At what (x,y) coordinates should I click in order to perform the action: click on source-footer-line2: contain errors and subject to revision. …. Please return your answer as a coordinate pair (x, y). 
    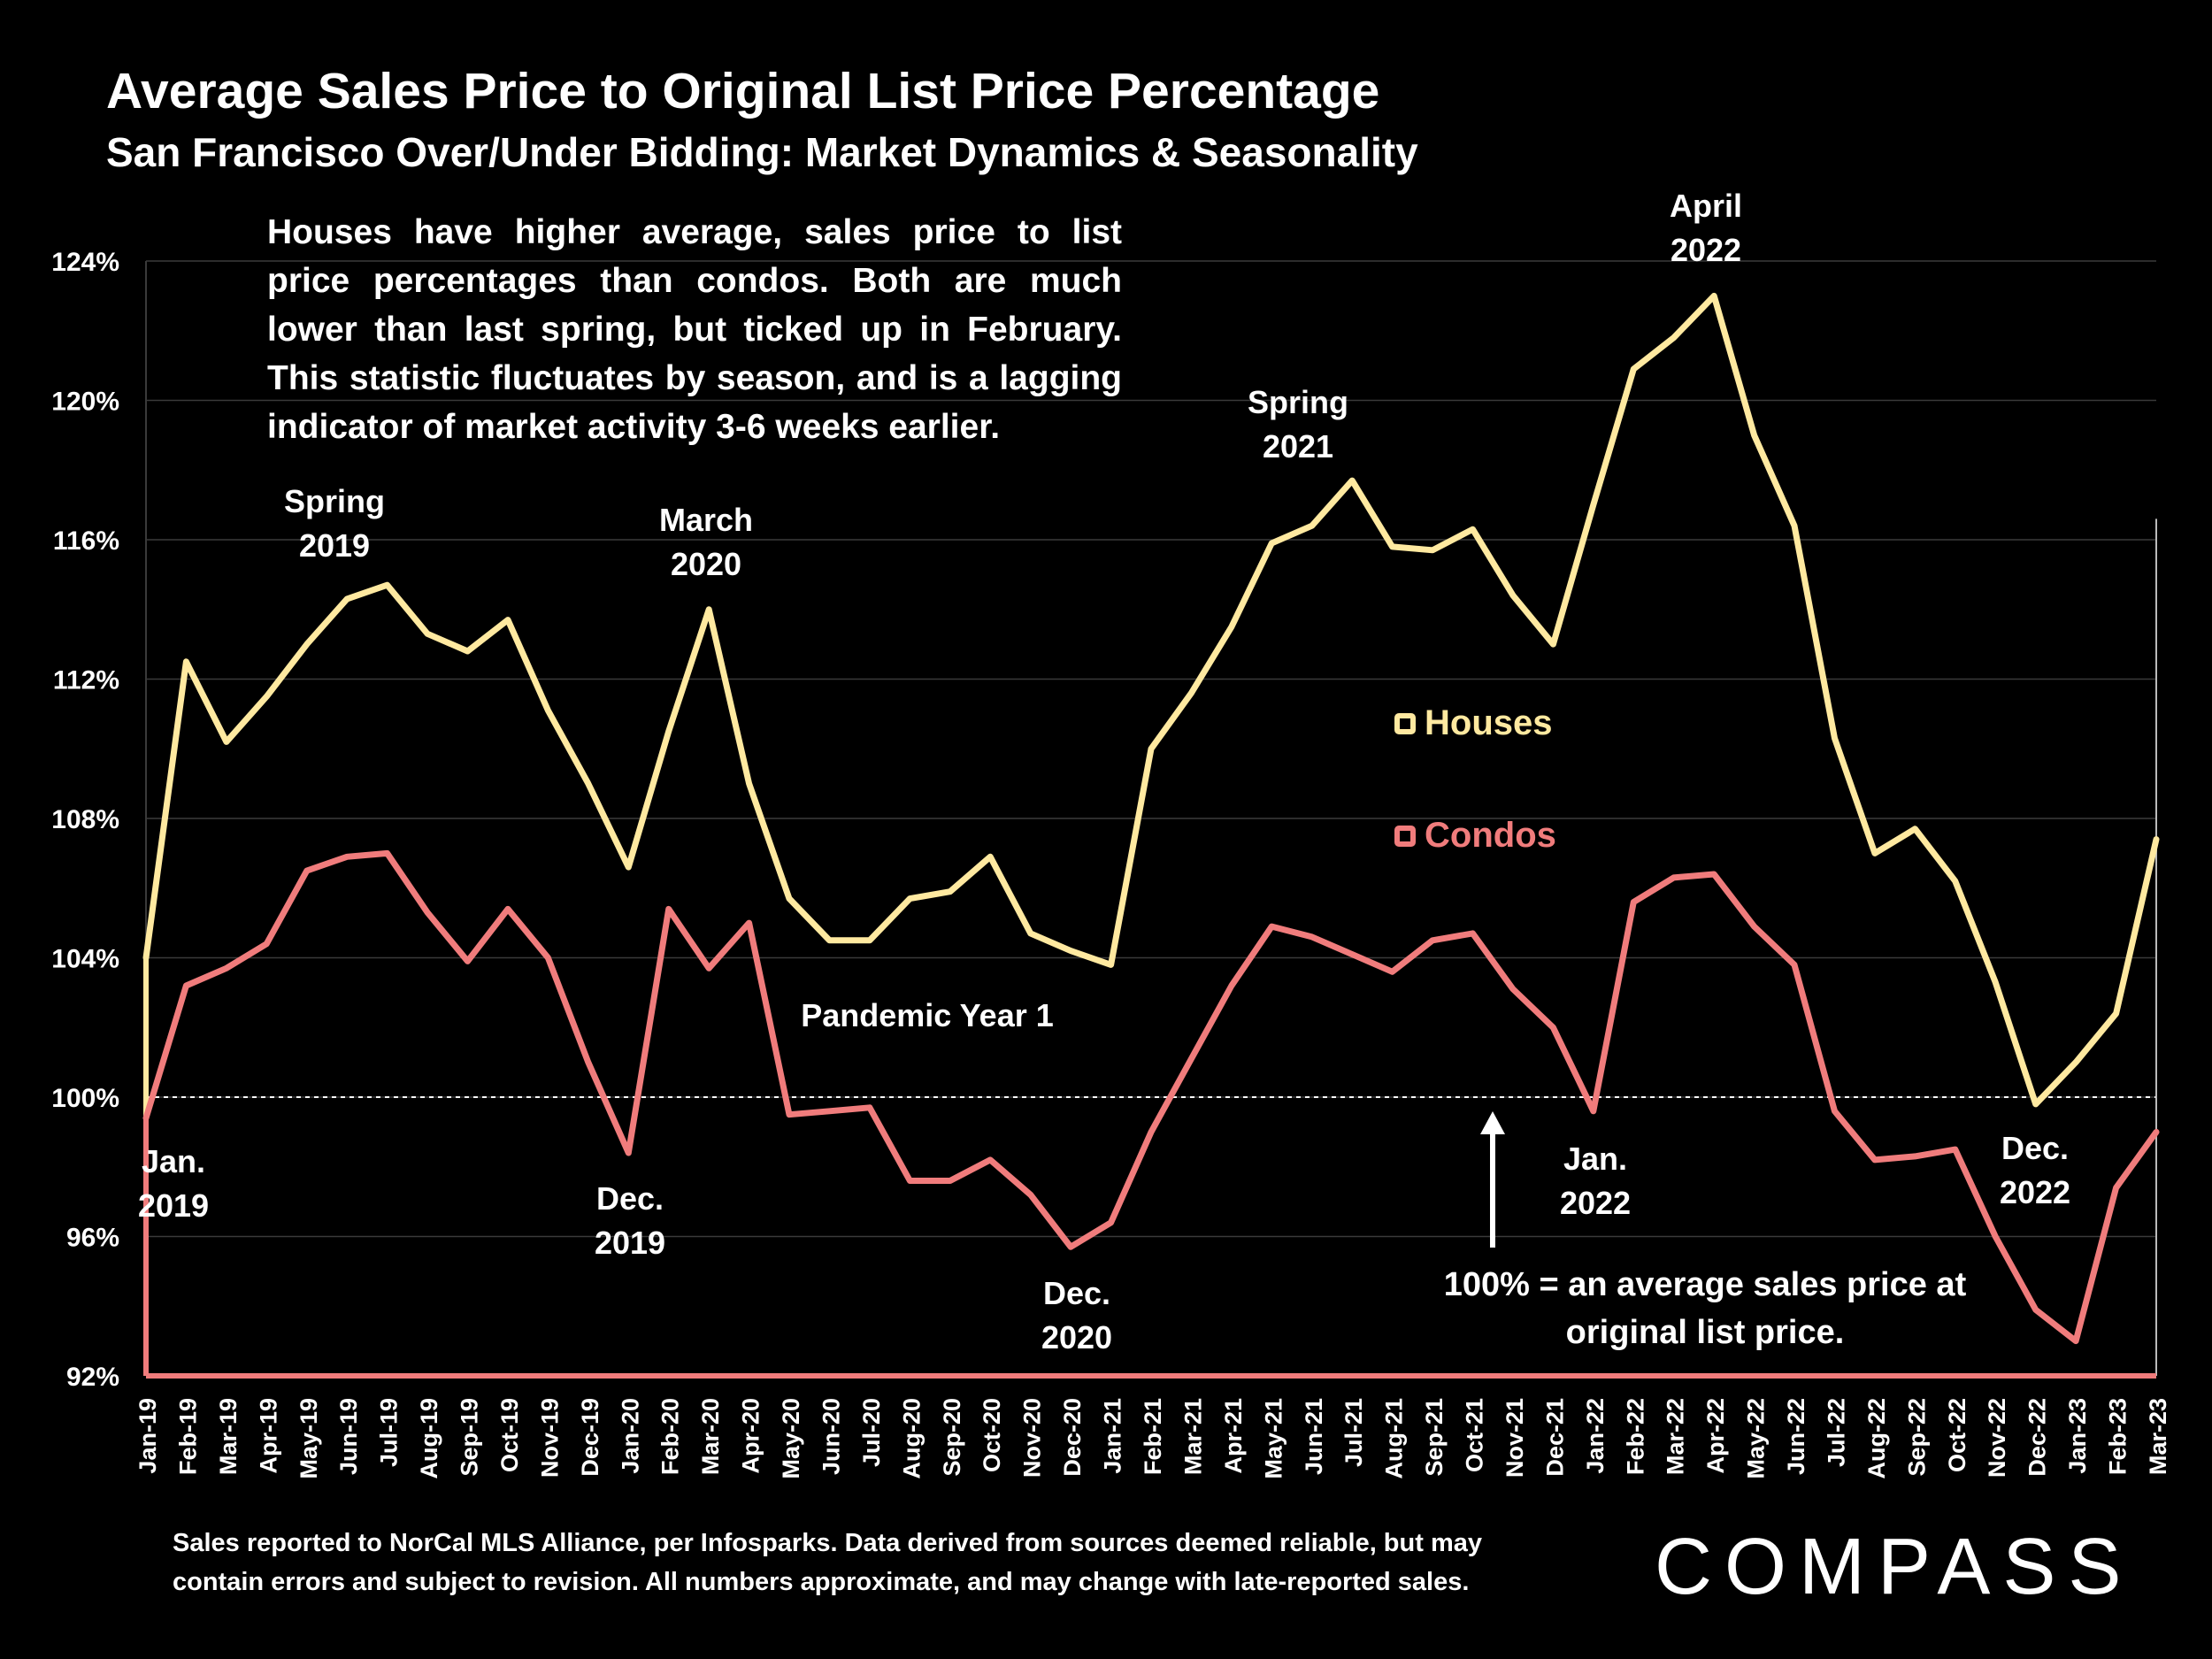
    Looking at the image, I should click on (822, 1582).